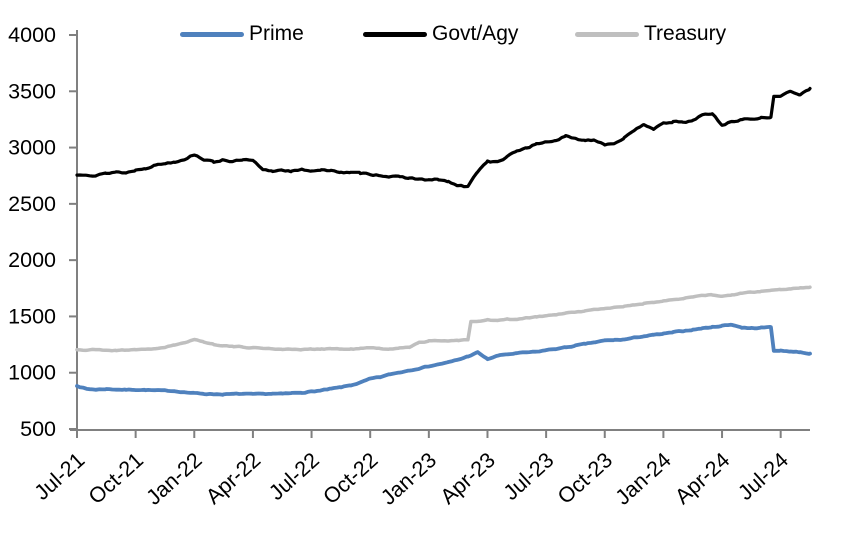 Image resolution: width=852 pixels, height=538 pixels. What do you see at coordinates (116, 478) in the screenshot?
I see `x-tick-label: Oct-21` at bounding box center [116, 478].